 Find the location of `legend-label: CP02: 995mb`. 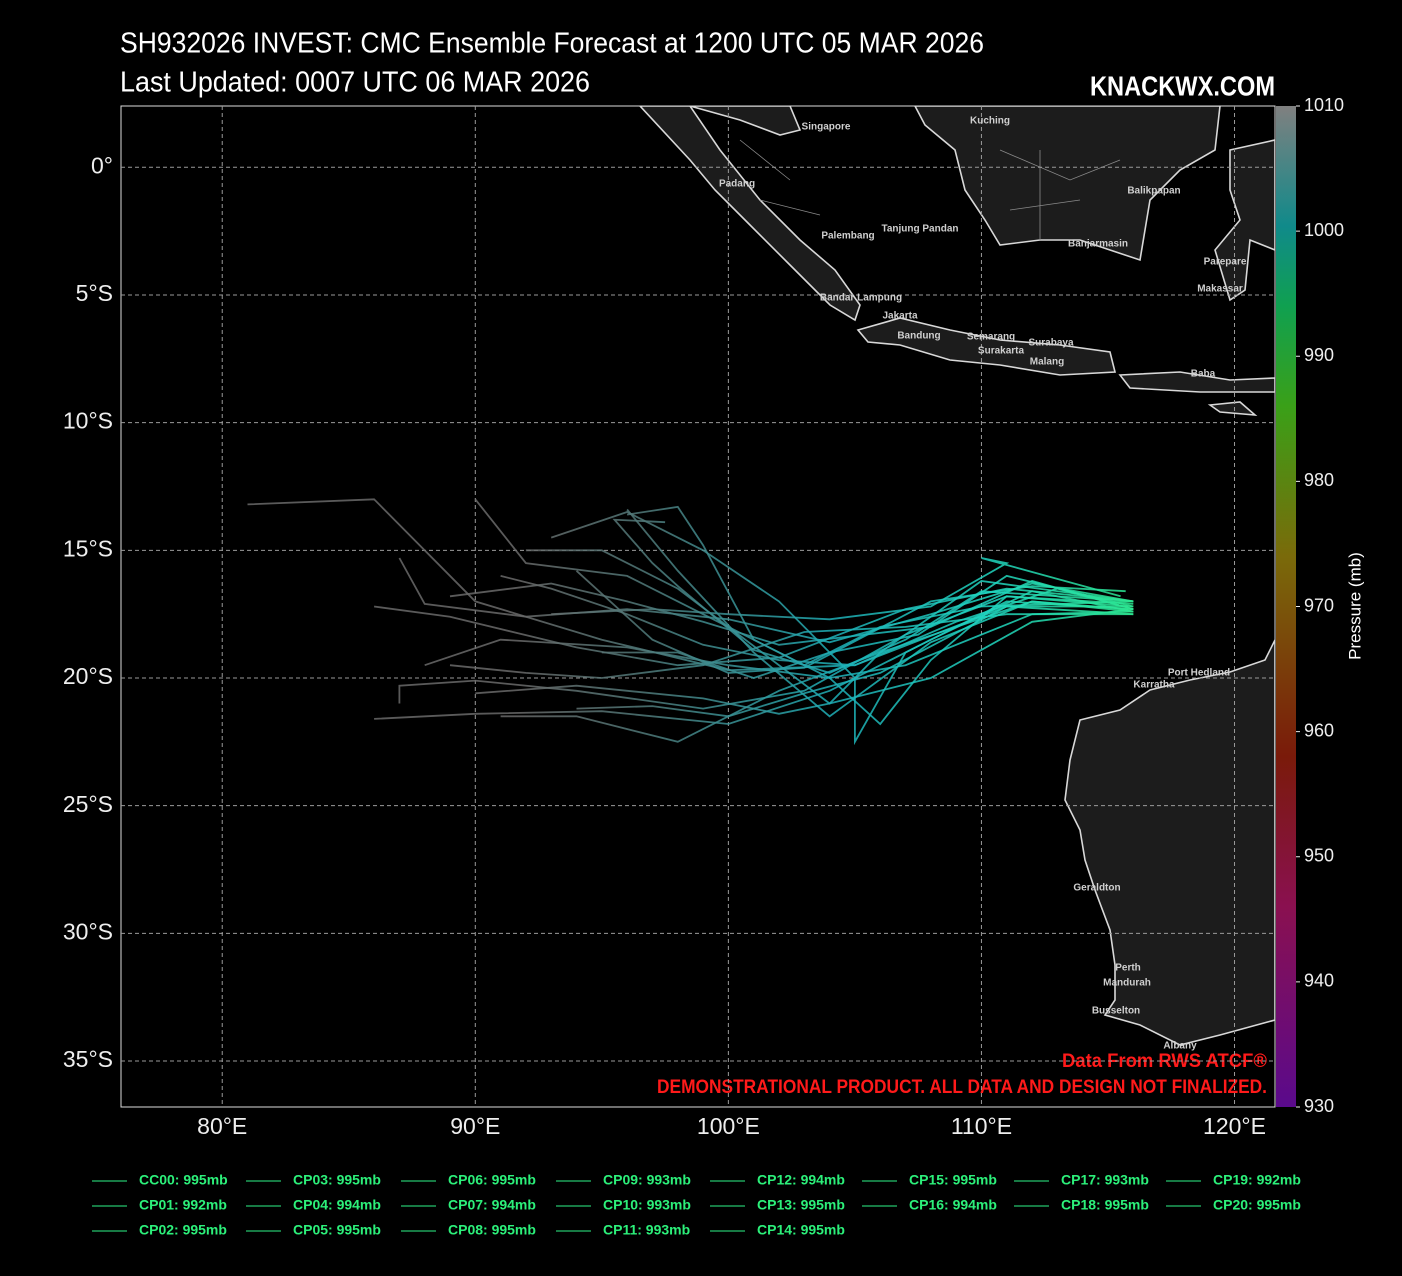

legend-label: CP02: 995mb is located at coordinates (183, 1230).